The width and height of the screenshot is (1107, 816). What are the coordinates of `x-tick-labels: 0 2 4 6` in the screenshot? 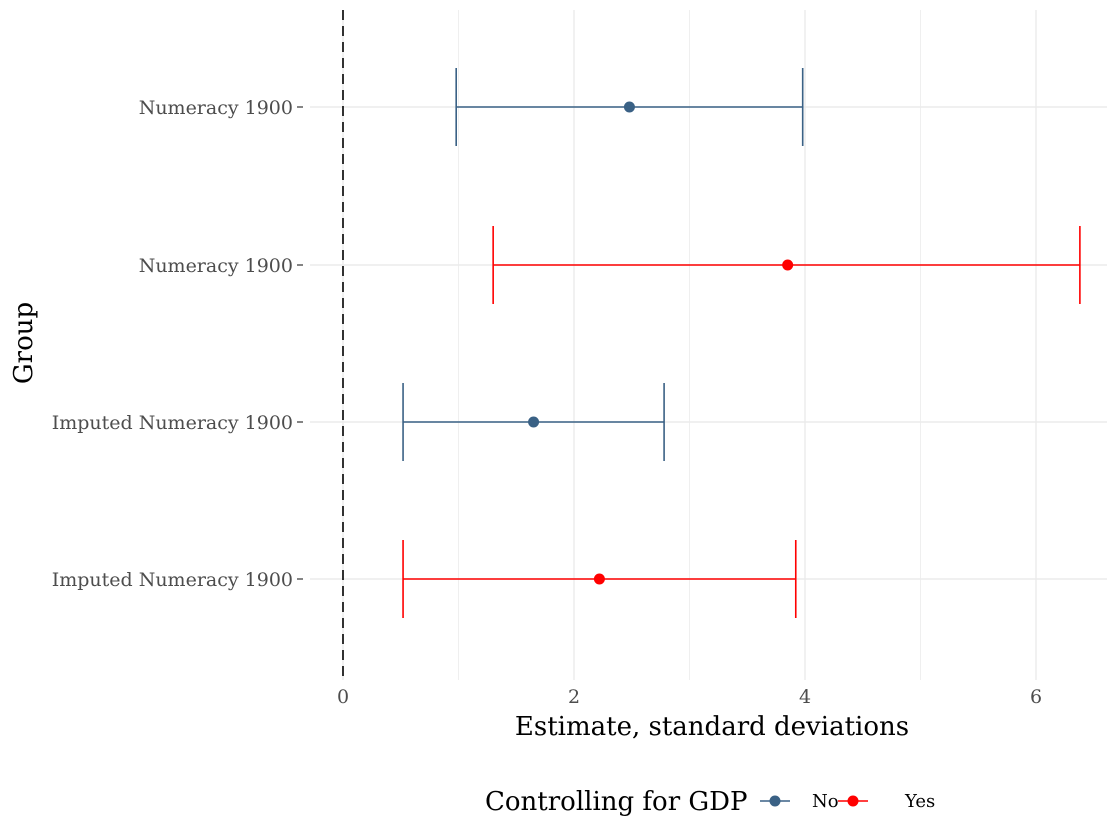 It's located at (689, 697).